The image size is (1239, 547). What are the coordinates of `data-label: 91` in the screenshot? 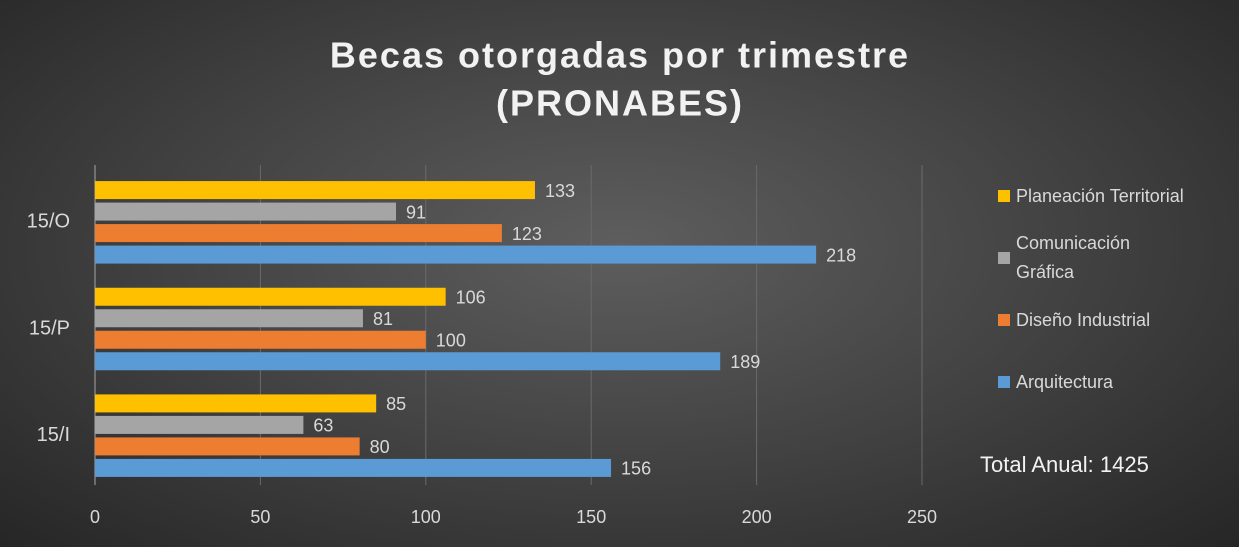 It's located at (416, 212).